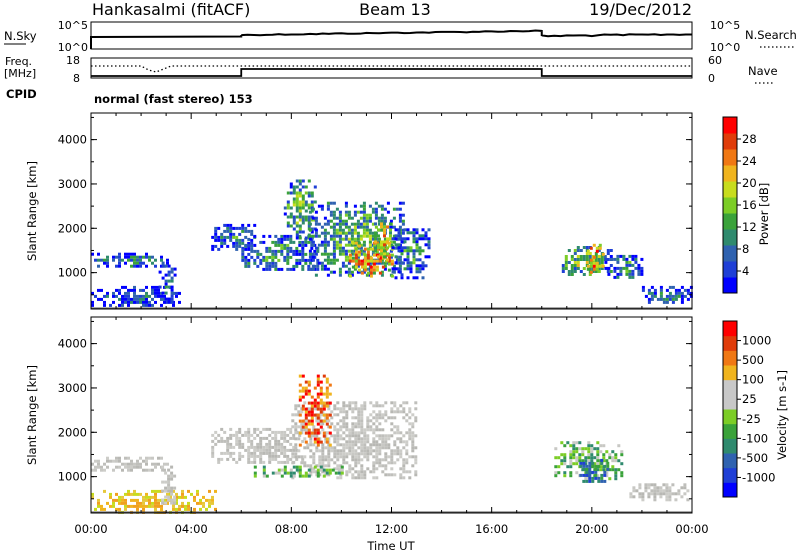 This screenshot has height=554, width=800. I want to click on y-tick-label: 3000, so click(72, 388).